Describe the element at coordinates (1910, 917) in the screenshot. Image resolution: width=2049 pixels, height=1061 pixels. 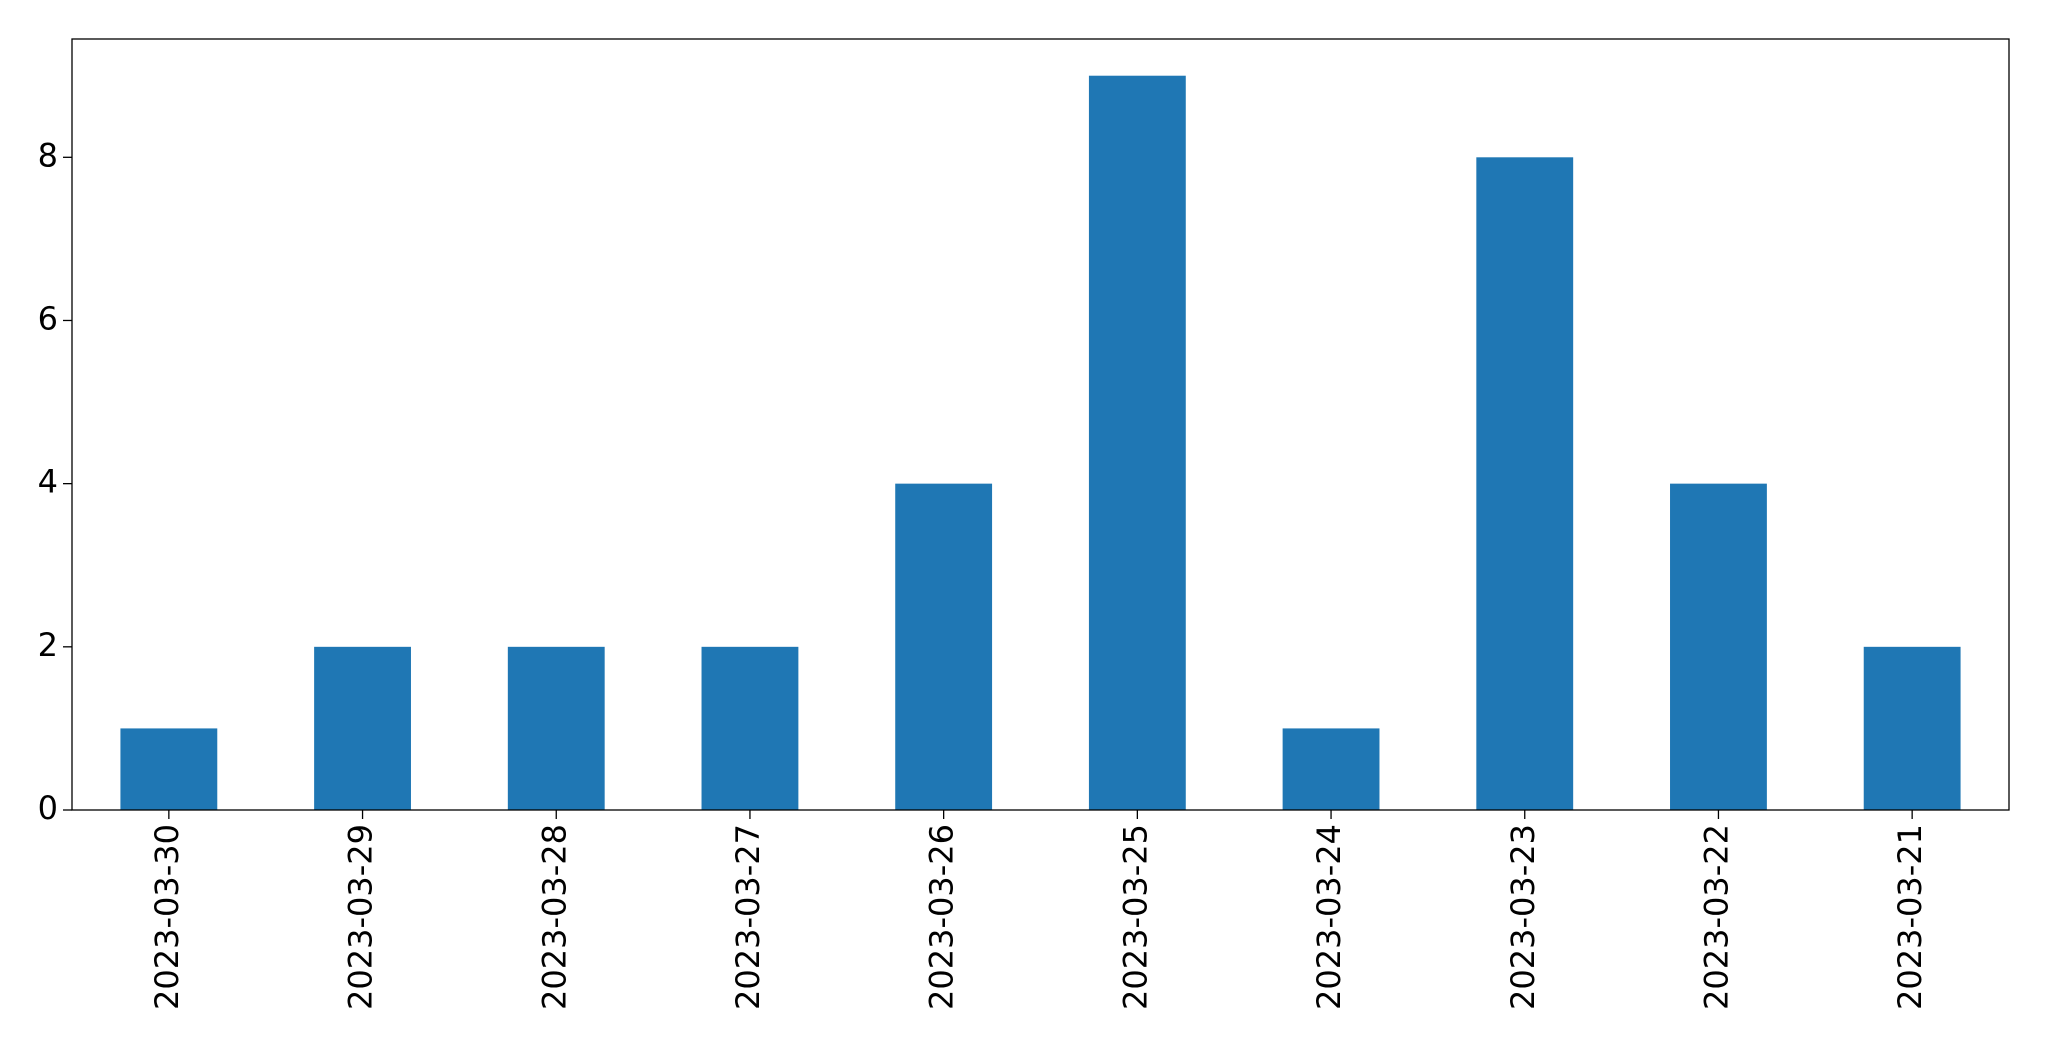
I see `x-tick-label: 2023-03-21` at that location.